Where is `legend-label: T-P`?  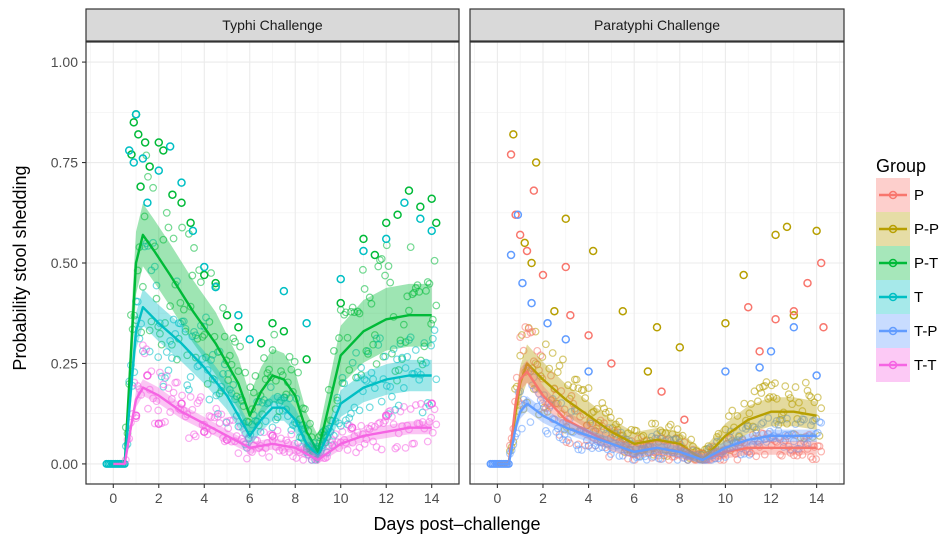 legend-label: T-P is located at coordinates (925, 331).